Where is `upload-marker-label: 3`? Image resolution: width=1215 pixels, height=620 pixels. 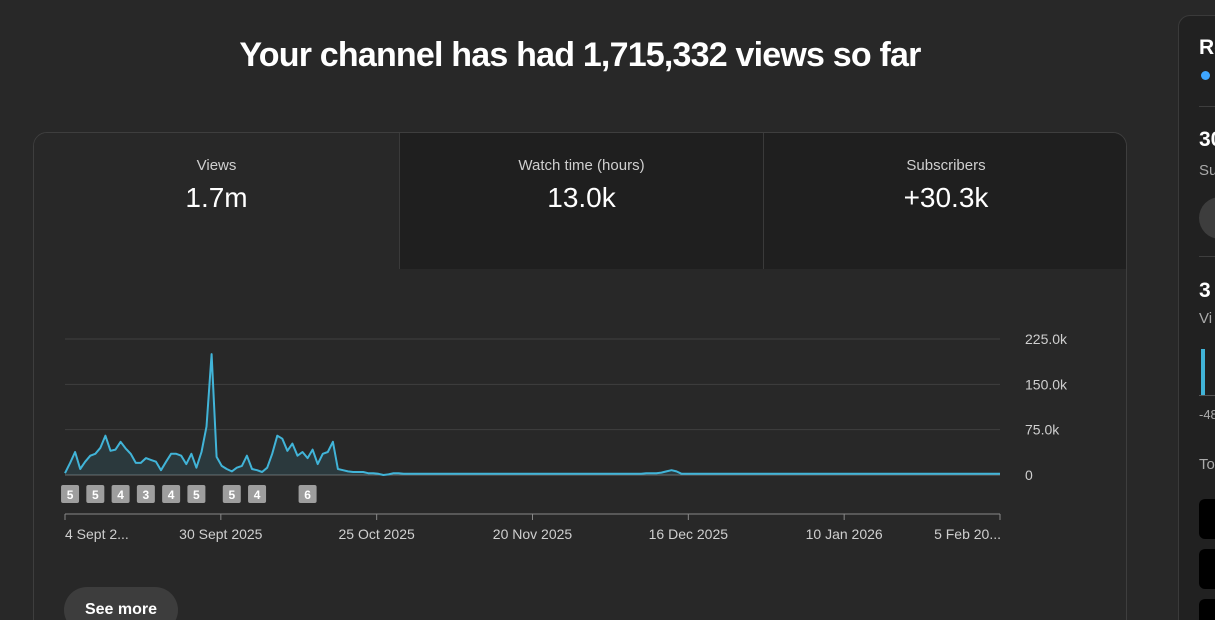 upload-marker-label: 3 is located at coordinates (146, 495).